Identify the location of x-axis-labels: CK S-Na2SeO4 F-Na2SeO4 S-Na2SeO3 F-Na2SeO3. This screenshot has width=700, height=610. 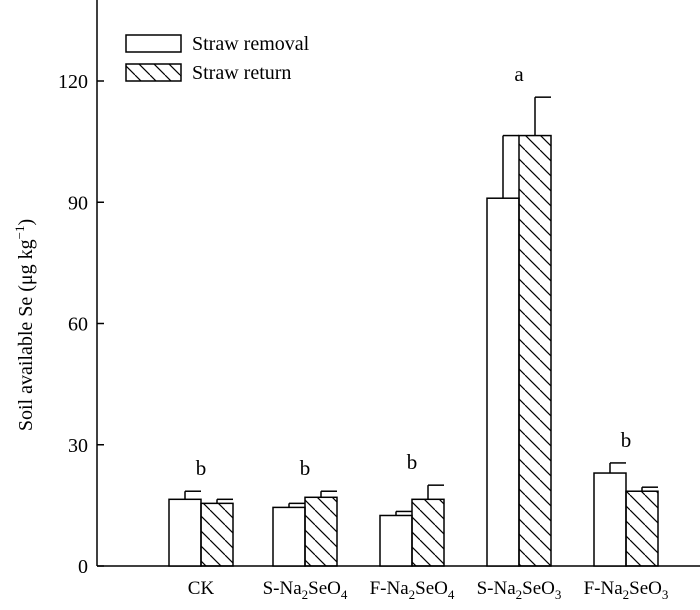
(428, 590).